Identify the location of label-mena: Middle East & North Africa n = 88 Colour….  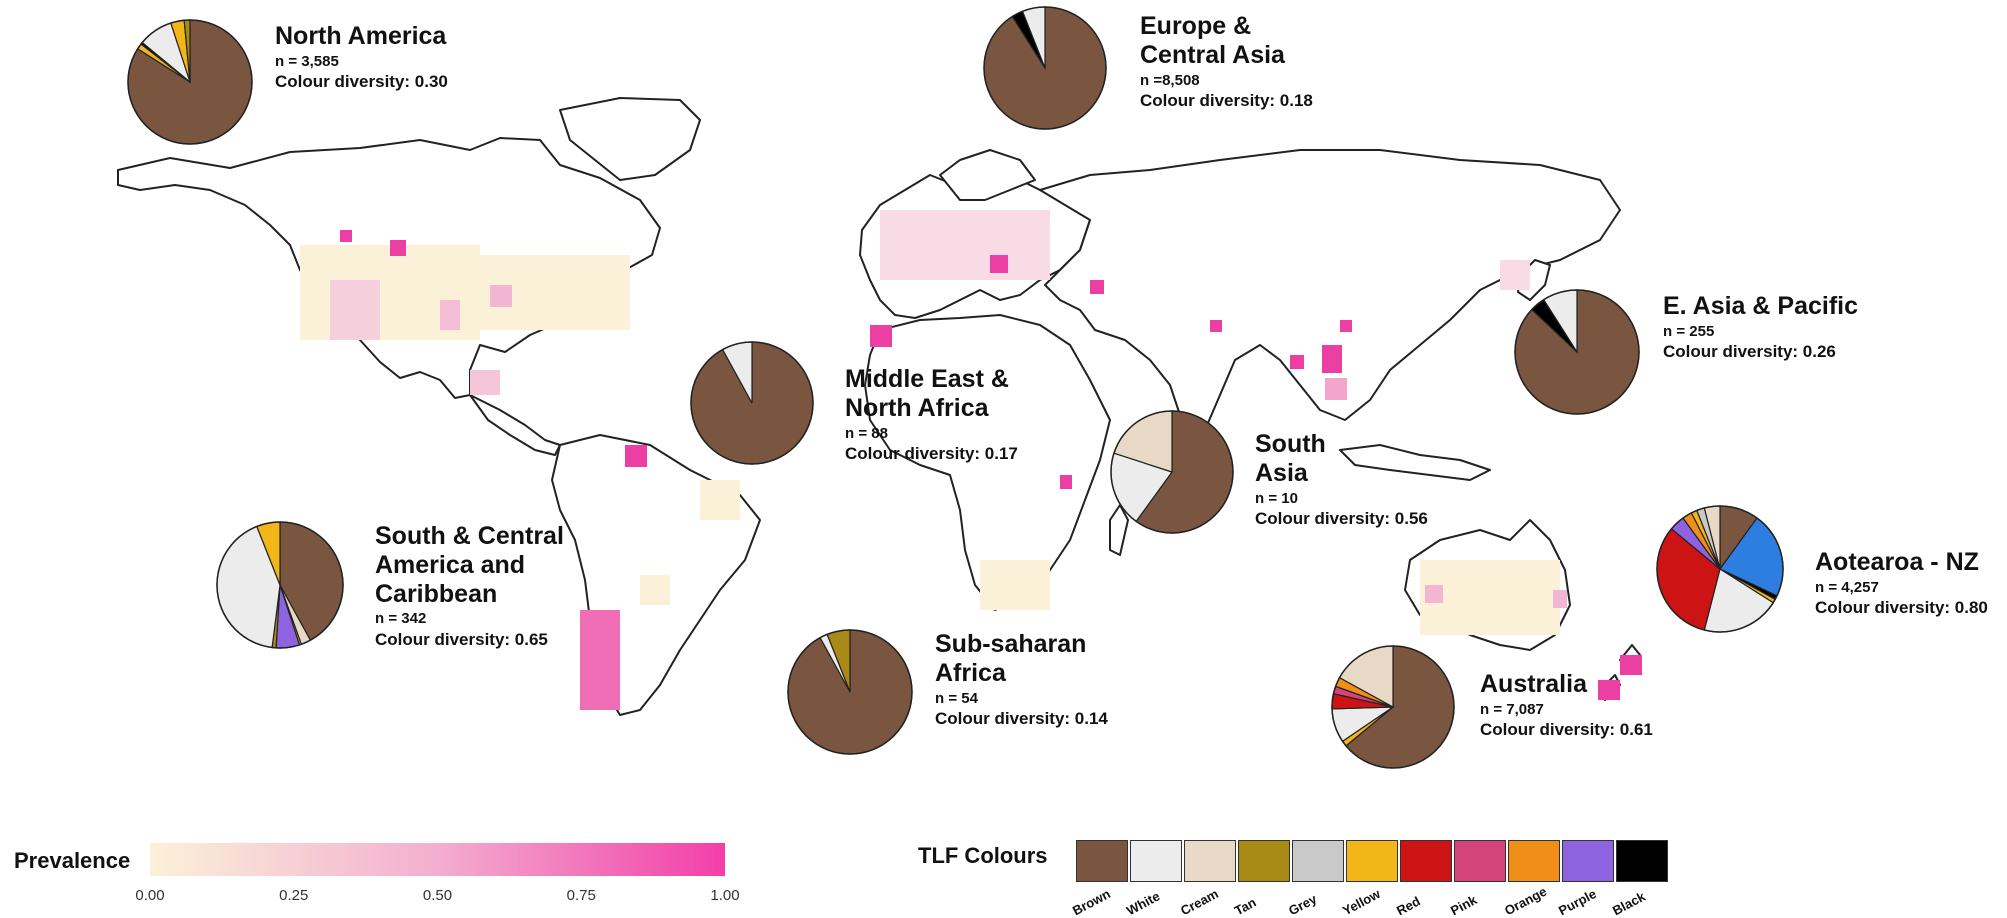
(931, 414).